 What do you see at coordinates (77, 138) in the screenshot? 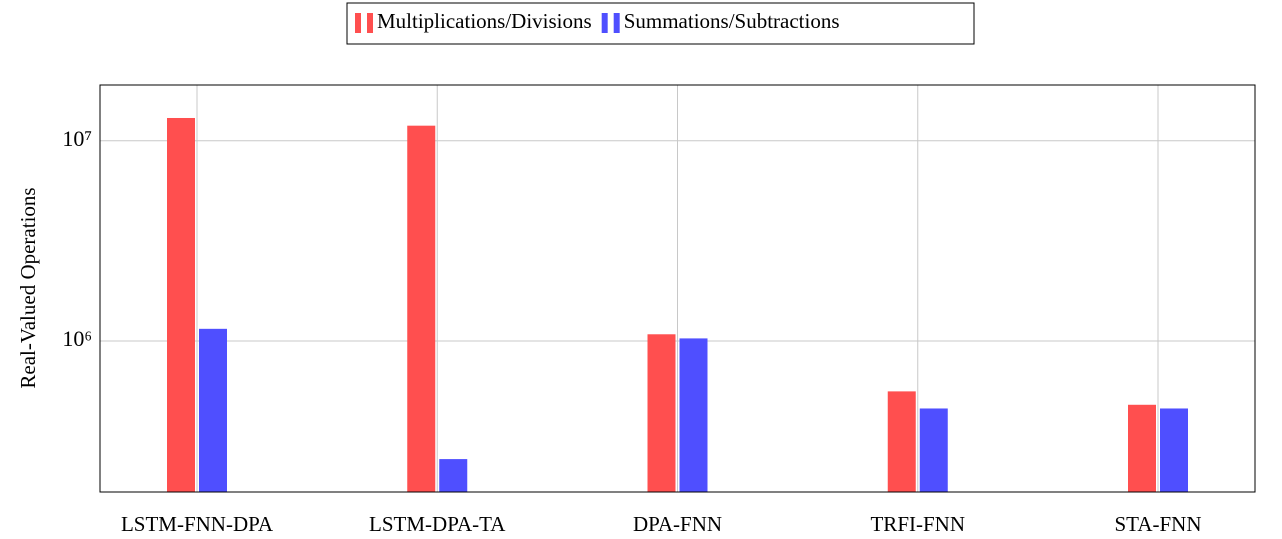
I see `y-tick-label: 10⁷` at bounding box center [77, 138].